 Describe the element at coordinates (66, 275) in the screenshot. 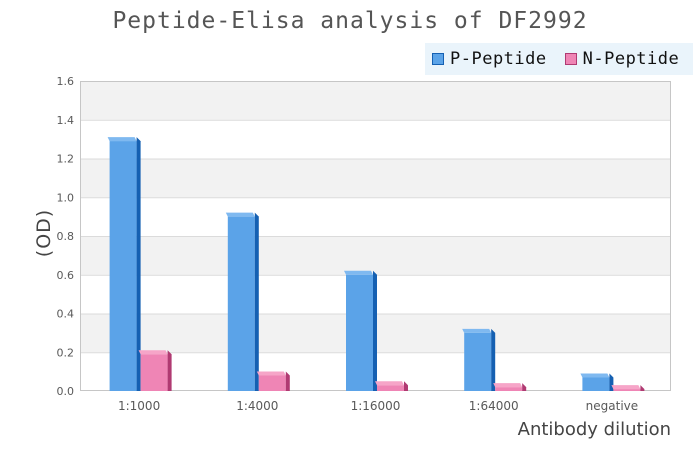

I see `y-tick-label: 0.6` at that location.